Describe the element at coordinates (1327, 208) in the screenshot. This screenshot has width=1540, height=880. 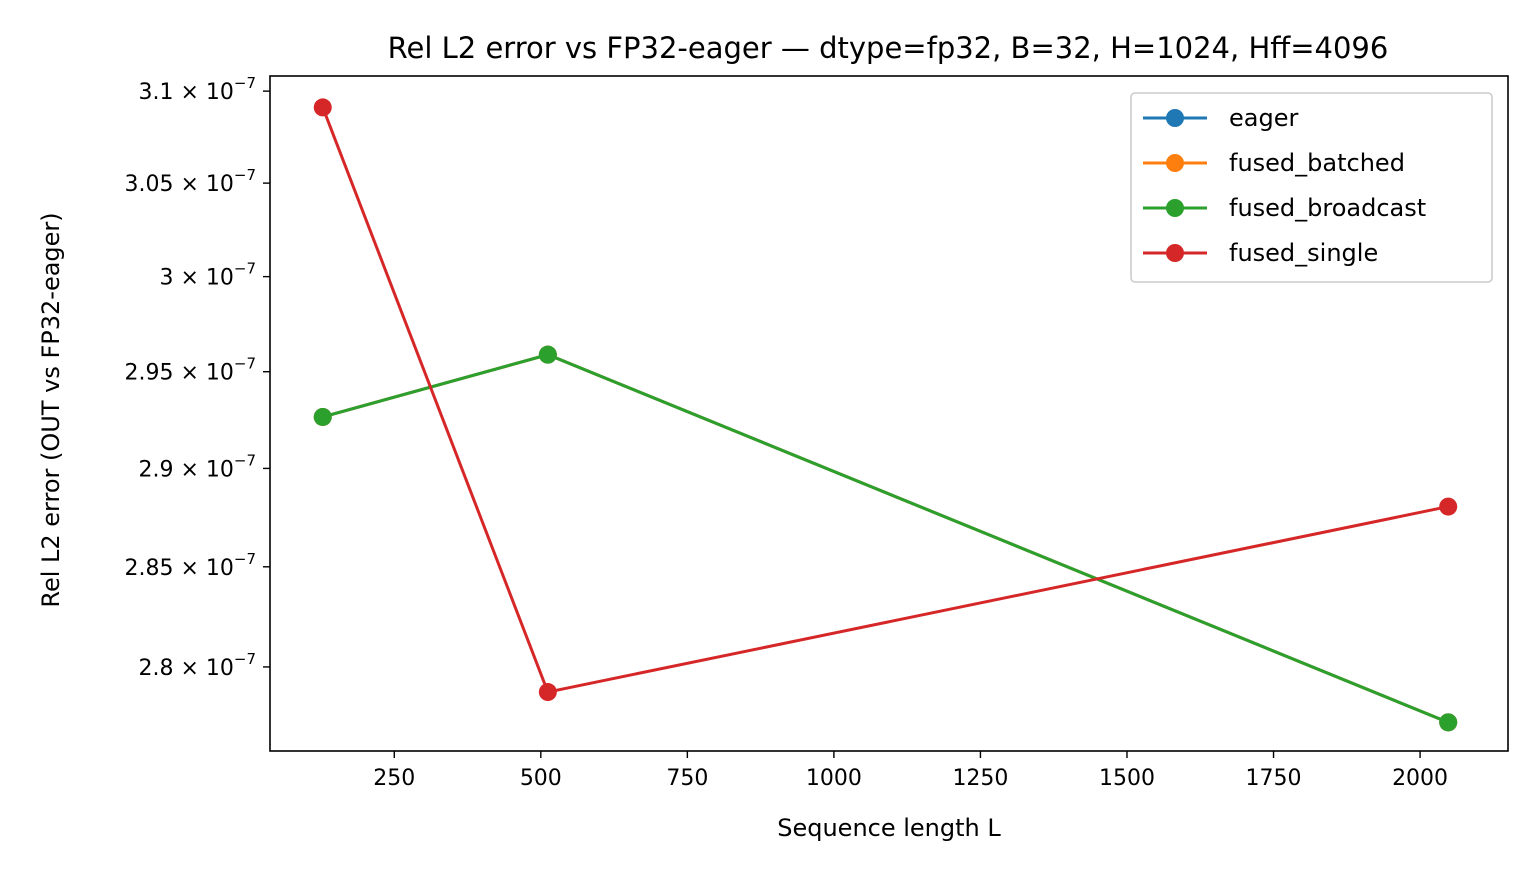
I see `legend-label-fused_broadcast: fused_broadcast` at that location.